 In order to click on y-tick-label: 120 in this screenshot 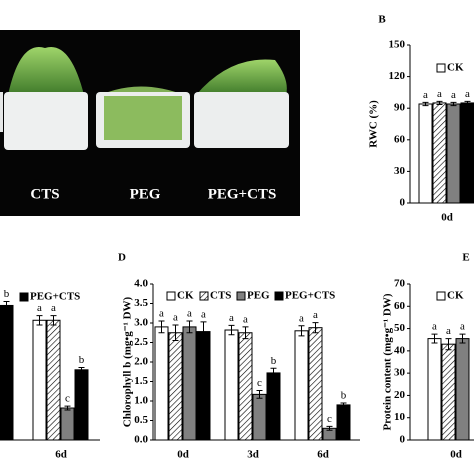, I will do `click(397, 76)`.